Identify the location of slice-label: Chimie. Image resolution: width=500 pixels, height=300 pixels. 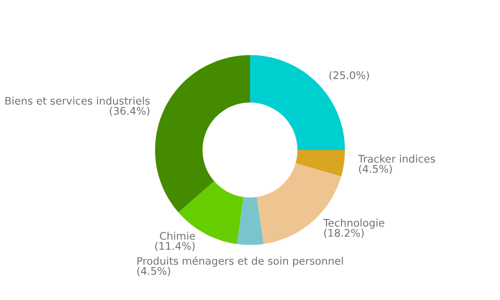
(177, 236).